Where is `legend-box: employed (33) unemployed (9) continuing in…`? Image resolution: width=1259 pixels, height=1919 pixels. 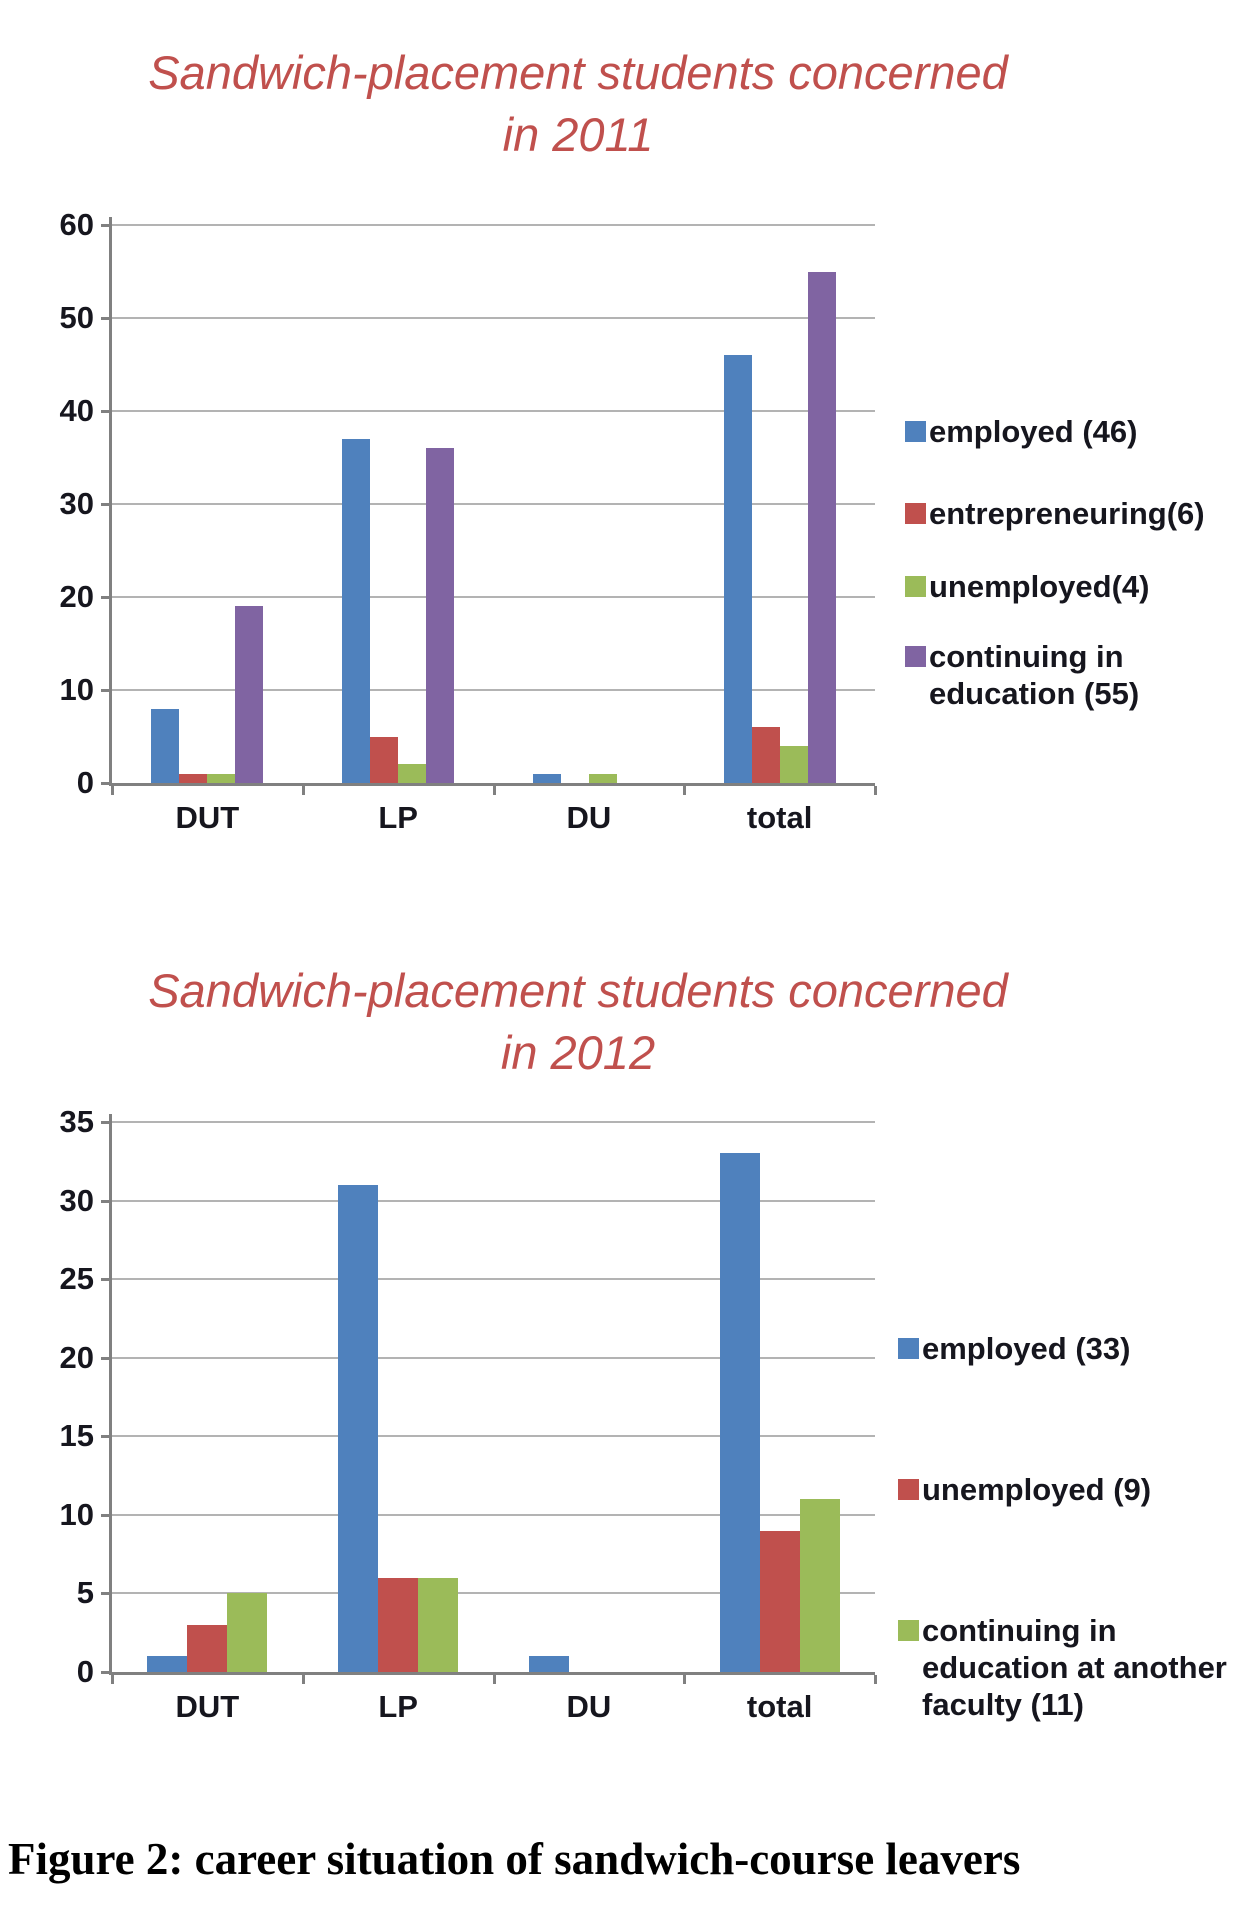 legend-box: employed (33) unemployed (9) continuing in… is located at coordinates (1078, 1526).